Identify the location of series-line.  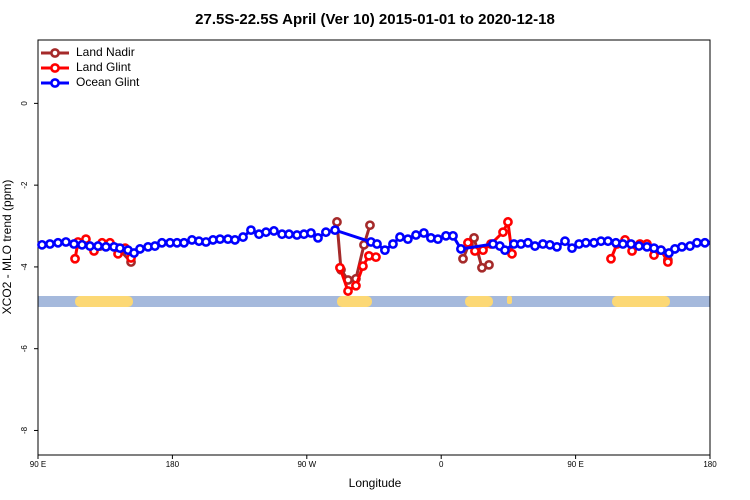
(374, 251).